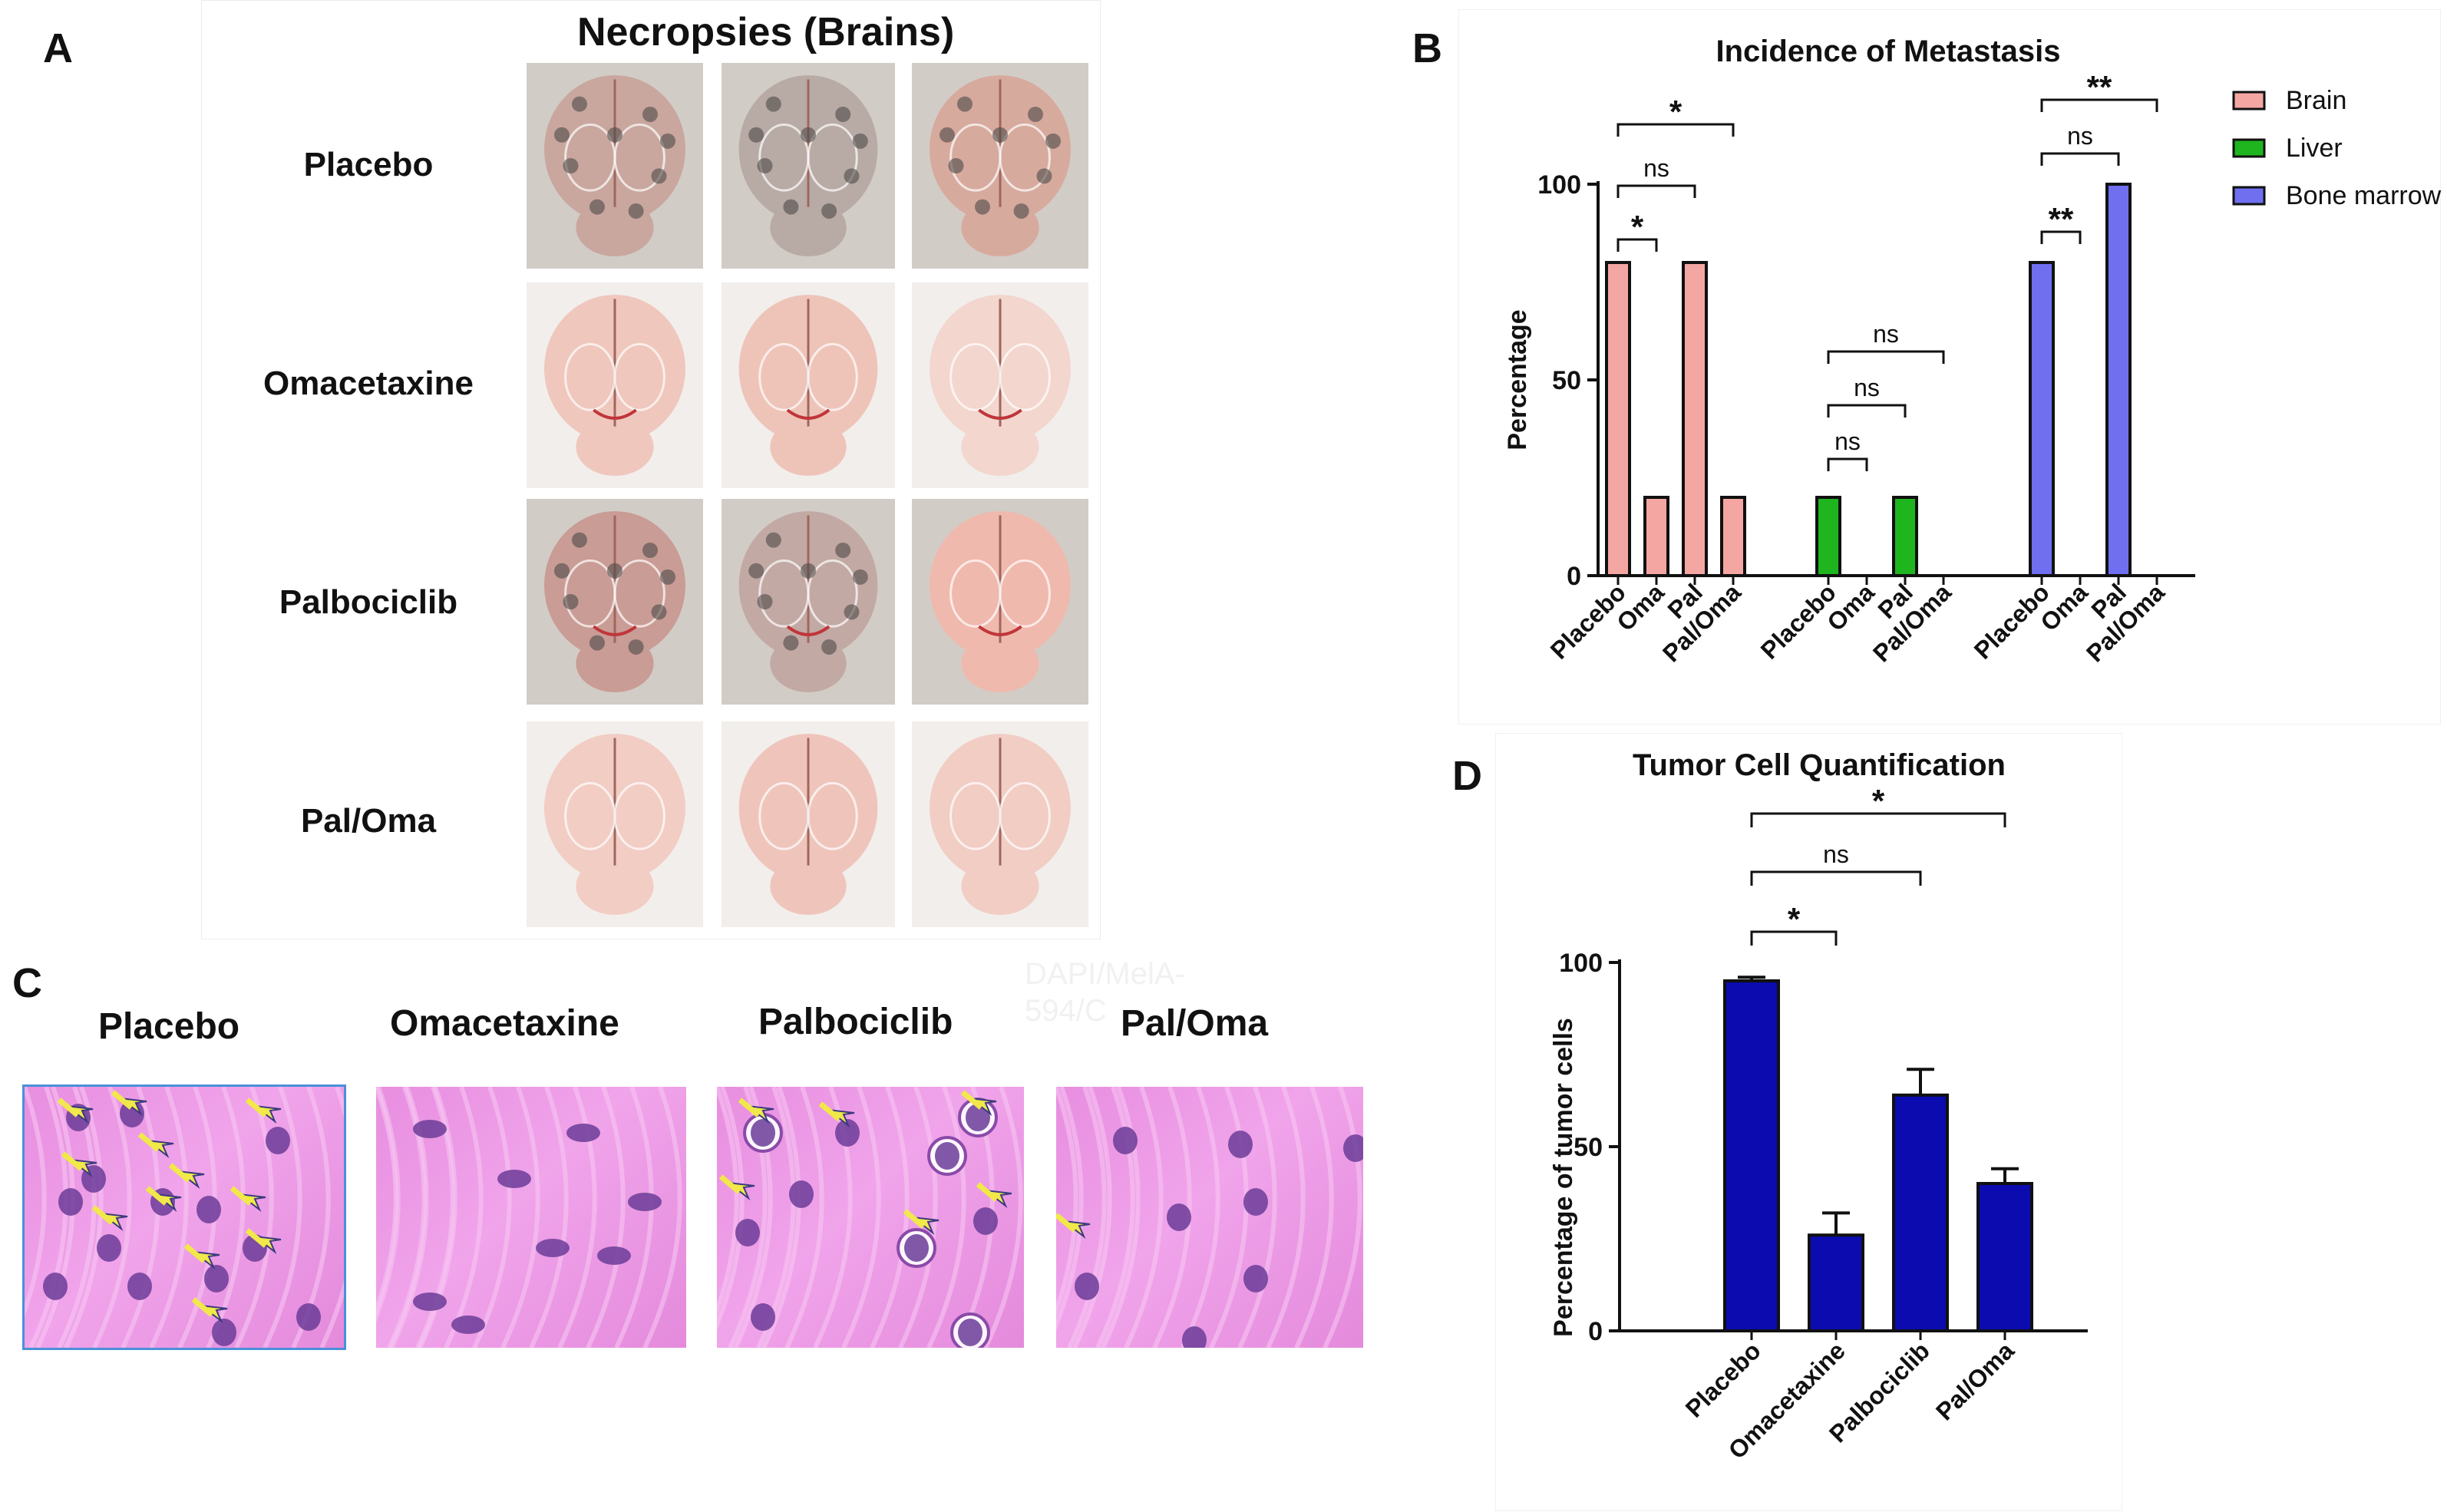 The height and width of the screenshot is (1512, 2447). I want to click on brain-photo-drawing, so click(614, 386).